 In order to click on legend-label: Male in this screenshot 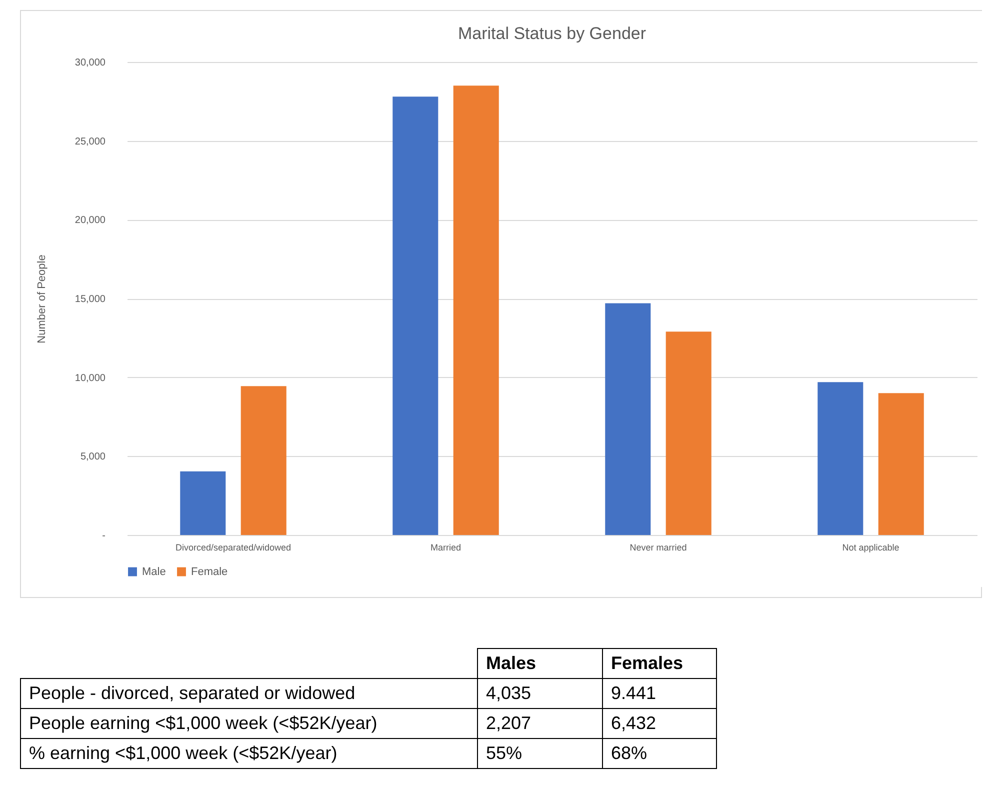, I will do `click(154, 572)`.